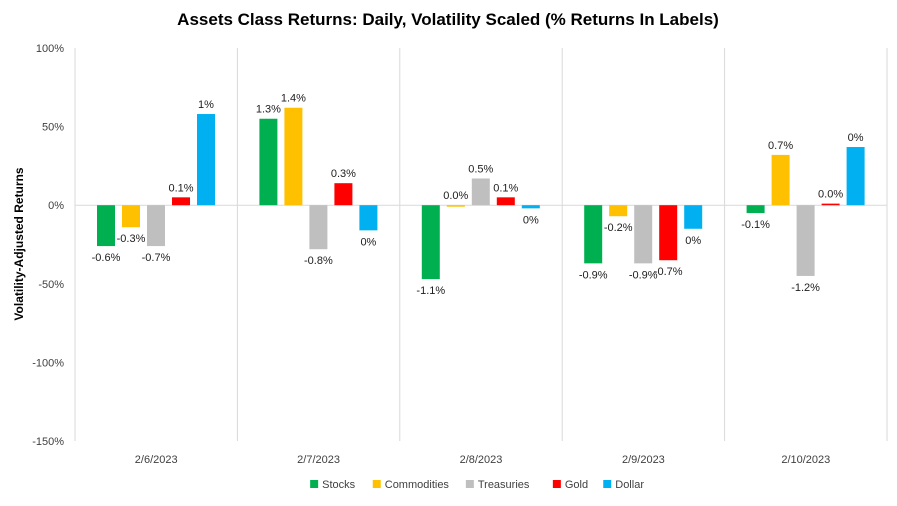 This screenshot has height=506, width=897. Describe the element at coordinates (19, 243) in the screenshot. I see `y-axis-label: Volatility-Adjusted Returns` at that location.